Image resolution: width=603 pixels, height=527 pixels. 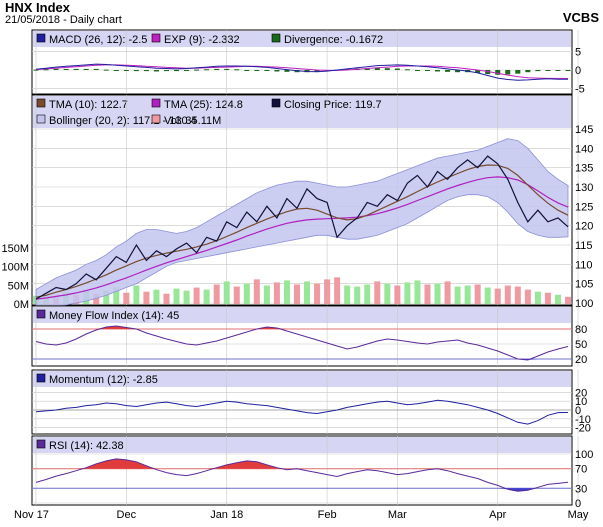 I want to click on rsi-legend-label-0: RSI (14): 42.38, so click(x=86, y=446).